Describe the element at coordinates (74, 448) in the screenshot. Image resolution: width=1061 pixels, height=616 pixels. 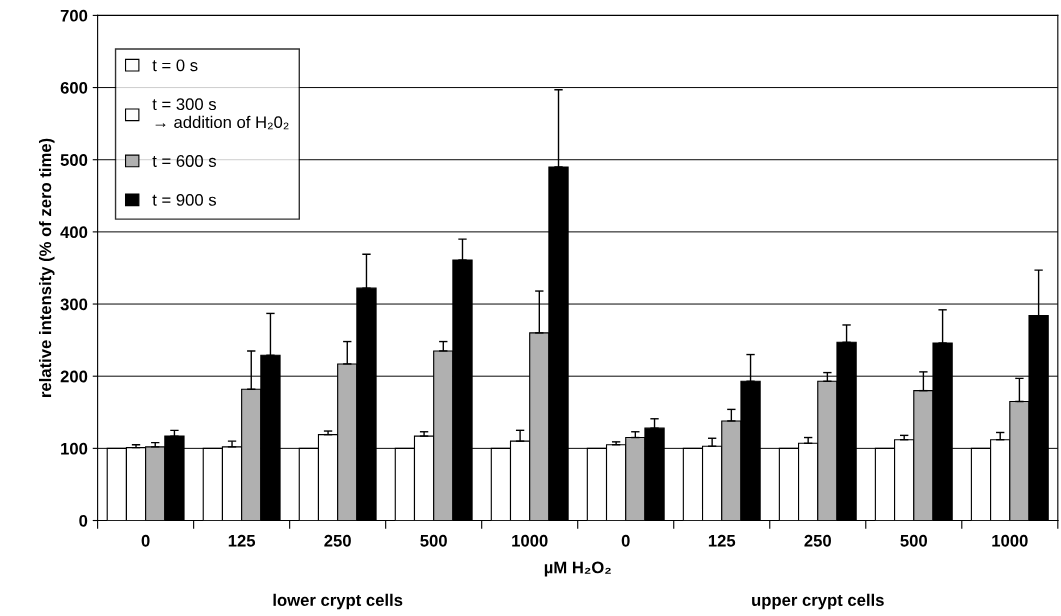
I see `y-tick-label: 100` at that location.